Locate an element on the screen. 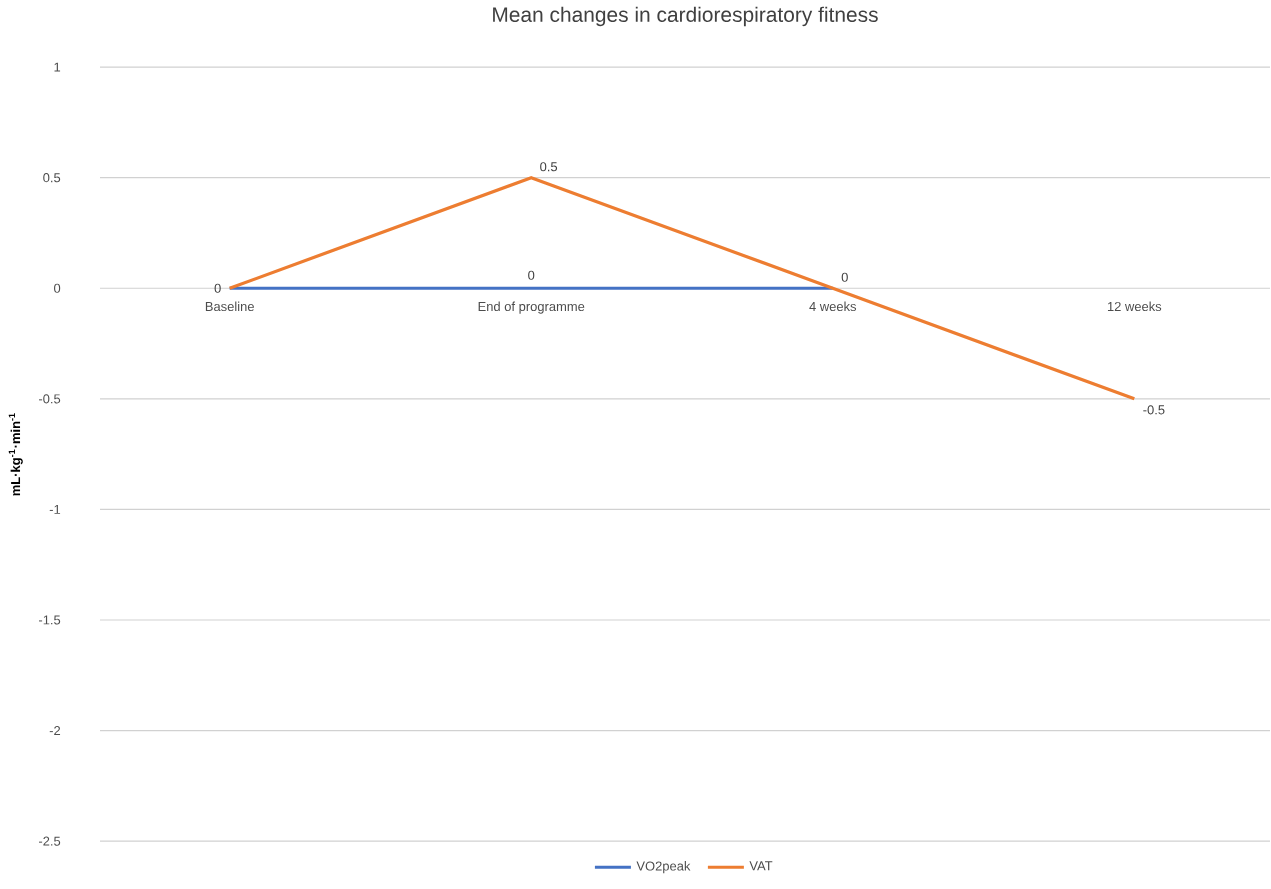 The height and width of the screenshot is (889, 1271). y-tick-label: 1 is located at coordinates (57, 67).